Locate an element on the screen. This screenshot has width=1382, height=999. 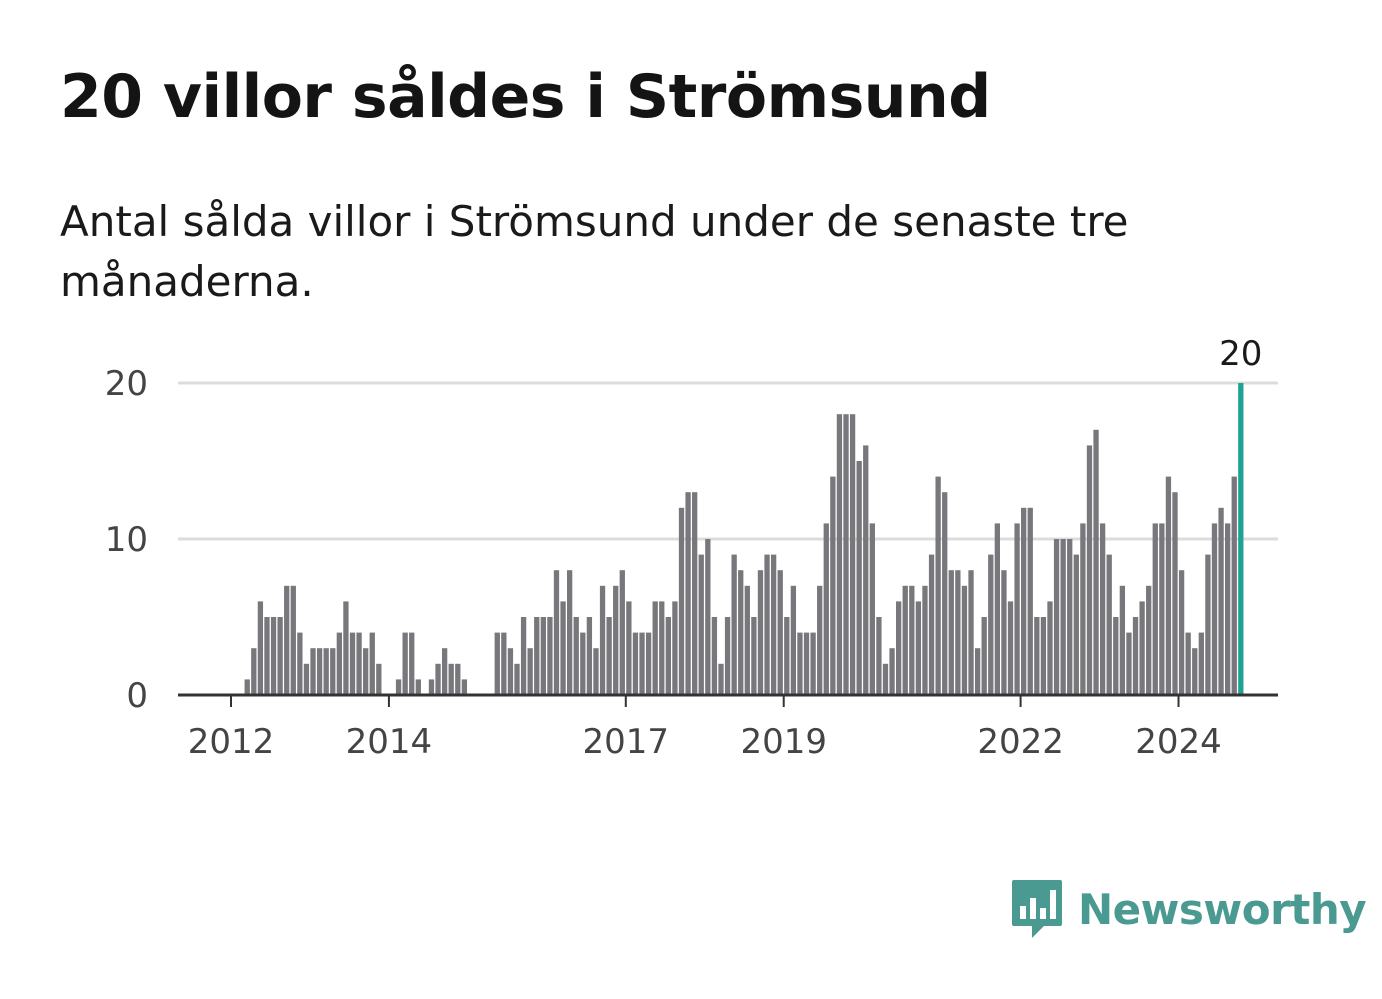
x-tick-label: 2014 is located at coordinates (389, 742).